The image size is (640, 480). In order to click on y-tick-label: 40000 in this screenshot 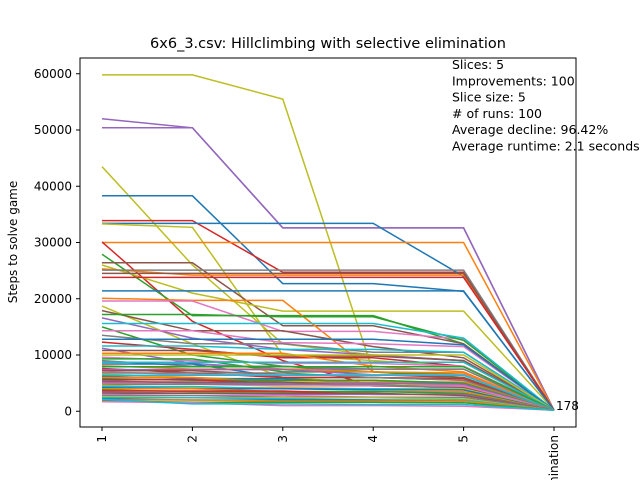, I will do `click(53, 186)`.